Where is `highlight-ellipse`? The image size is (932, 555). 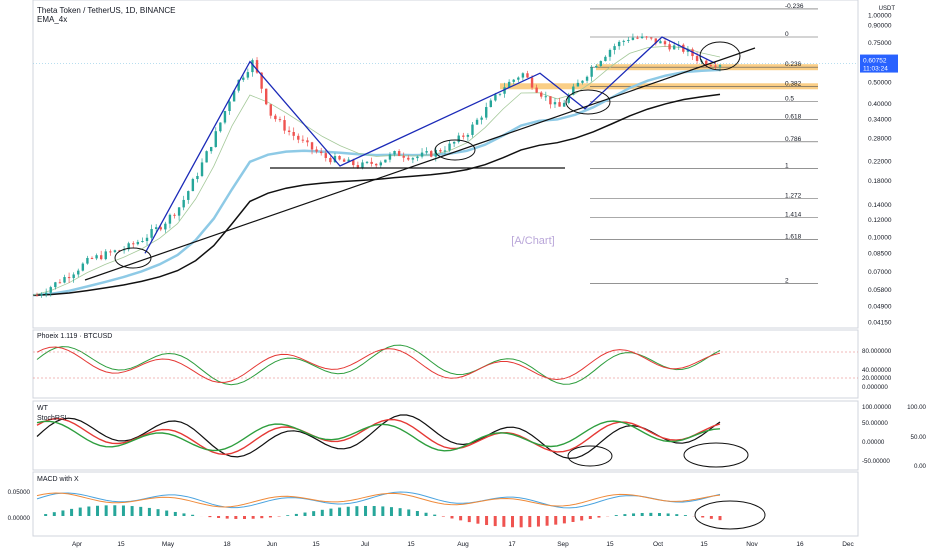
highlight-ellipse is located at coordinates (133, 258).